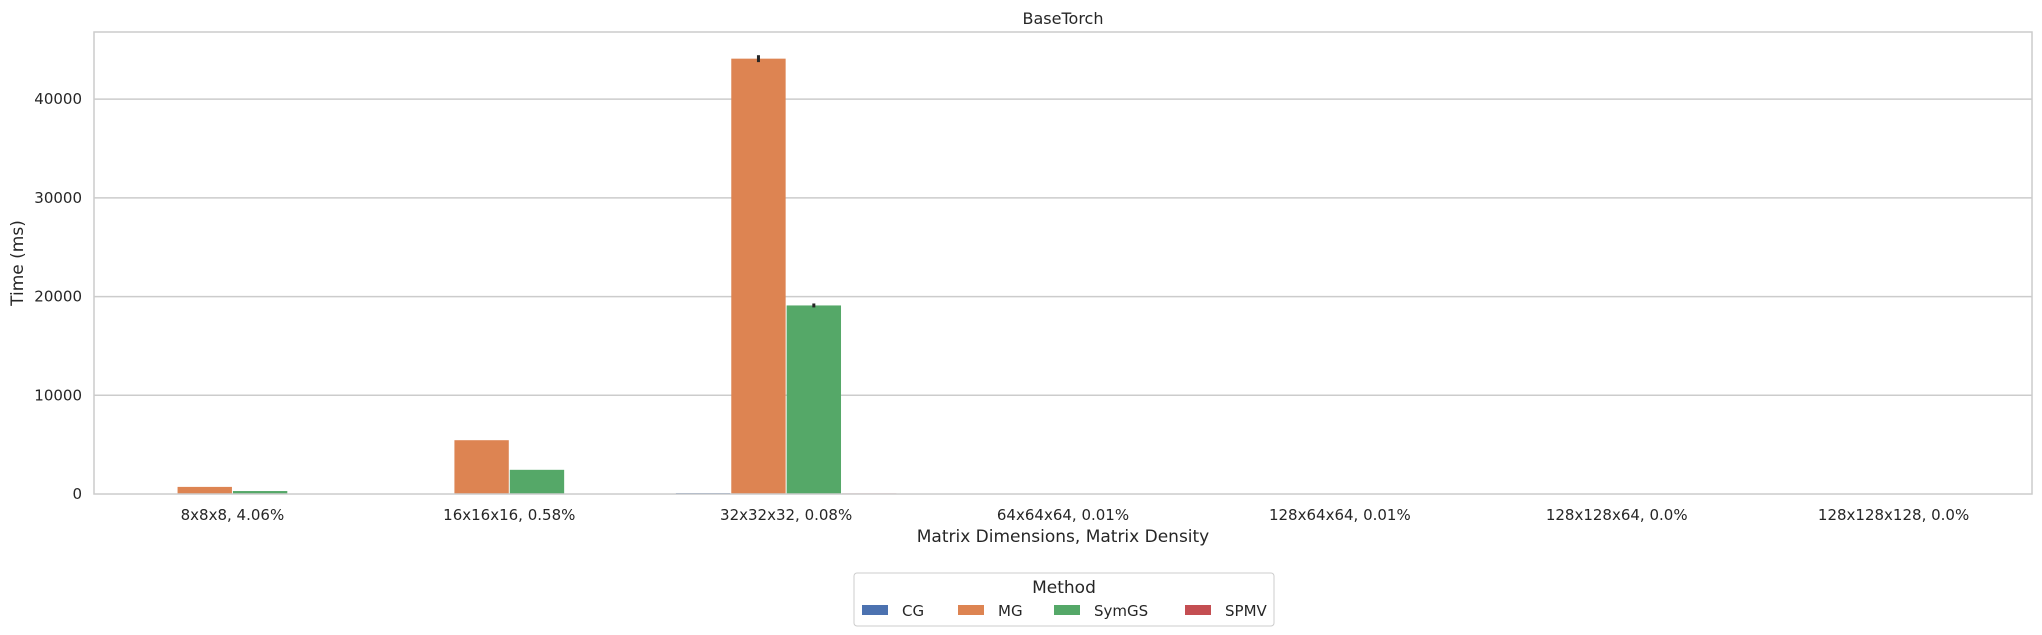  I want to click on x-axis-label: Matrix Dimensions, Matrix Density, so click(1063, 537).